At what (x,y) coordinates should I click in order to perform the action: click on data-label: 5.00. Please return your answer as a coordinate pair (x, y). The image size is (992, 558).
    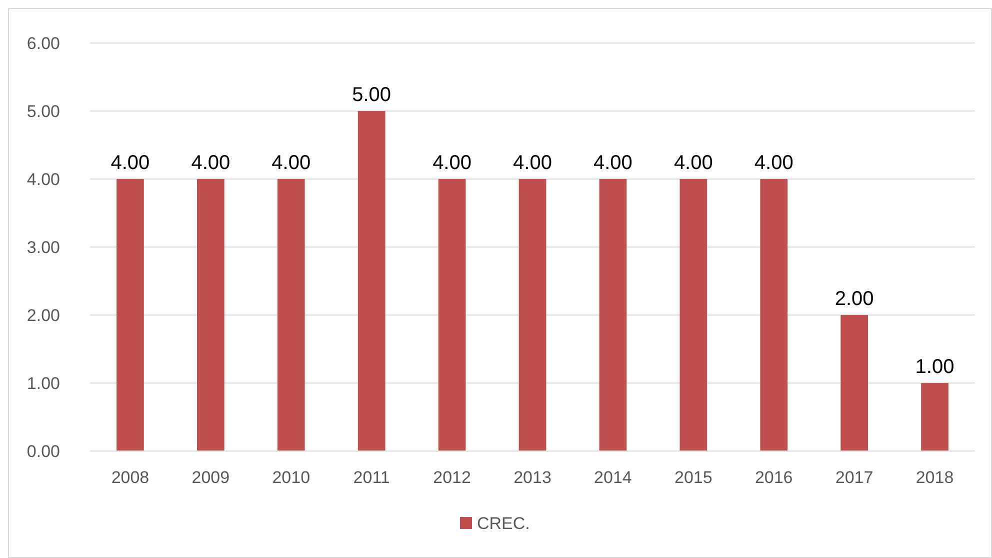
    Looking at the image, I should click on (372, 95).